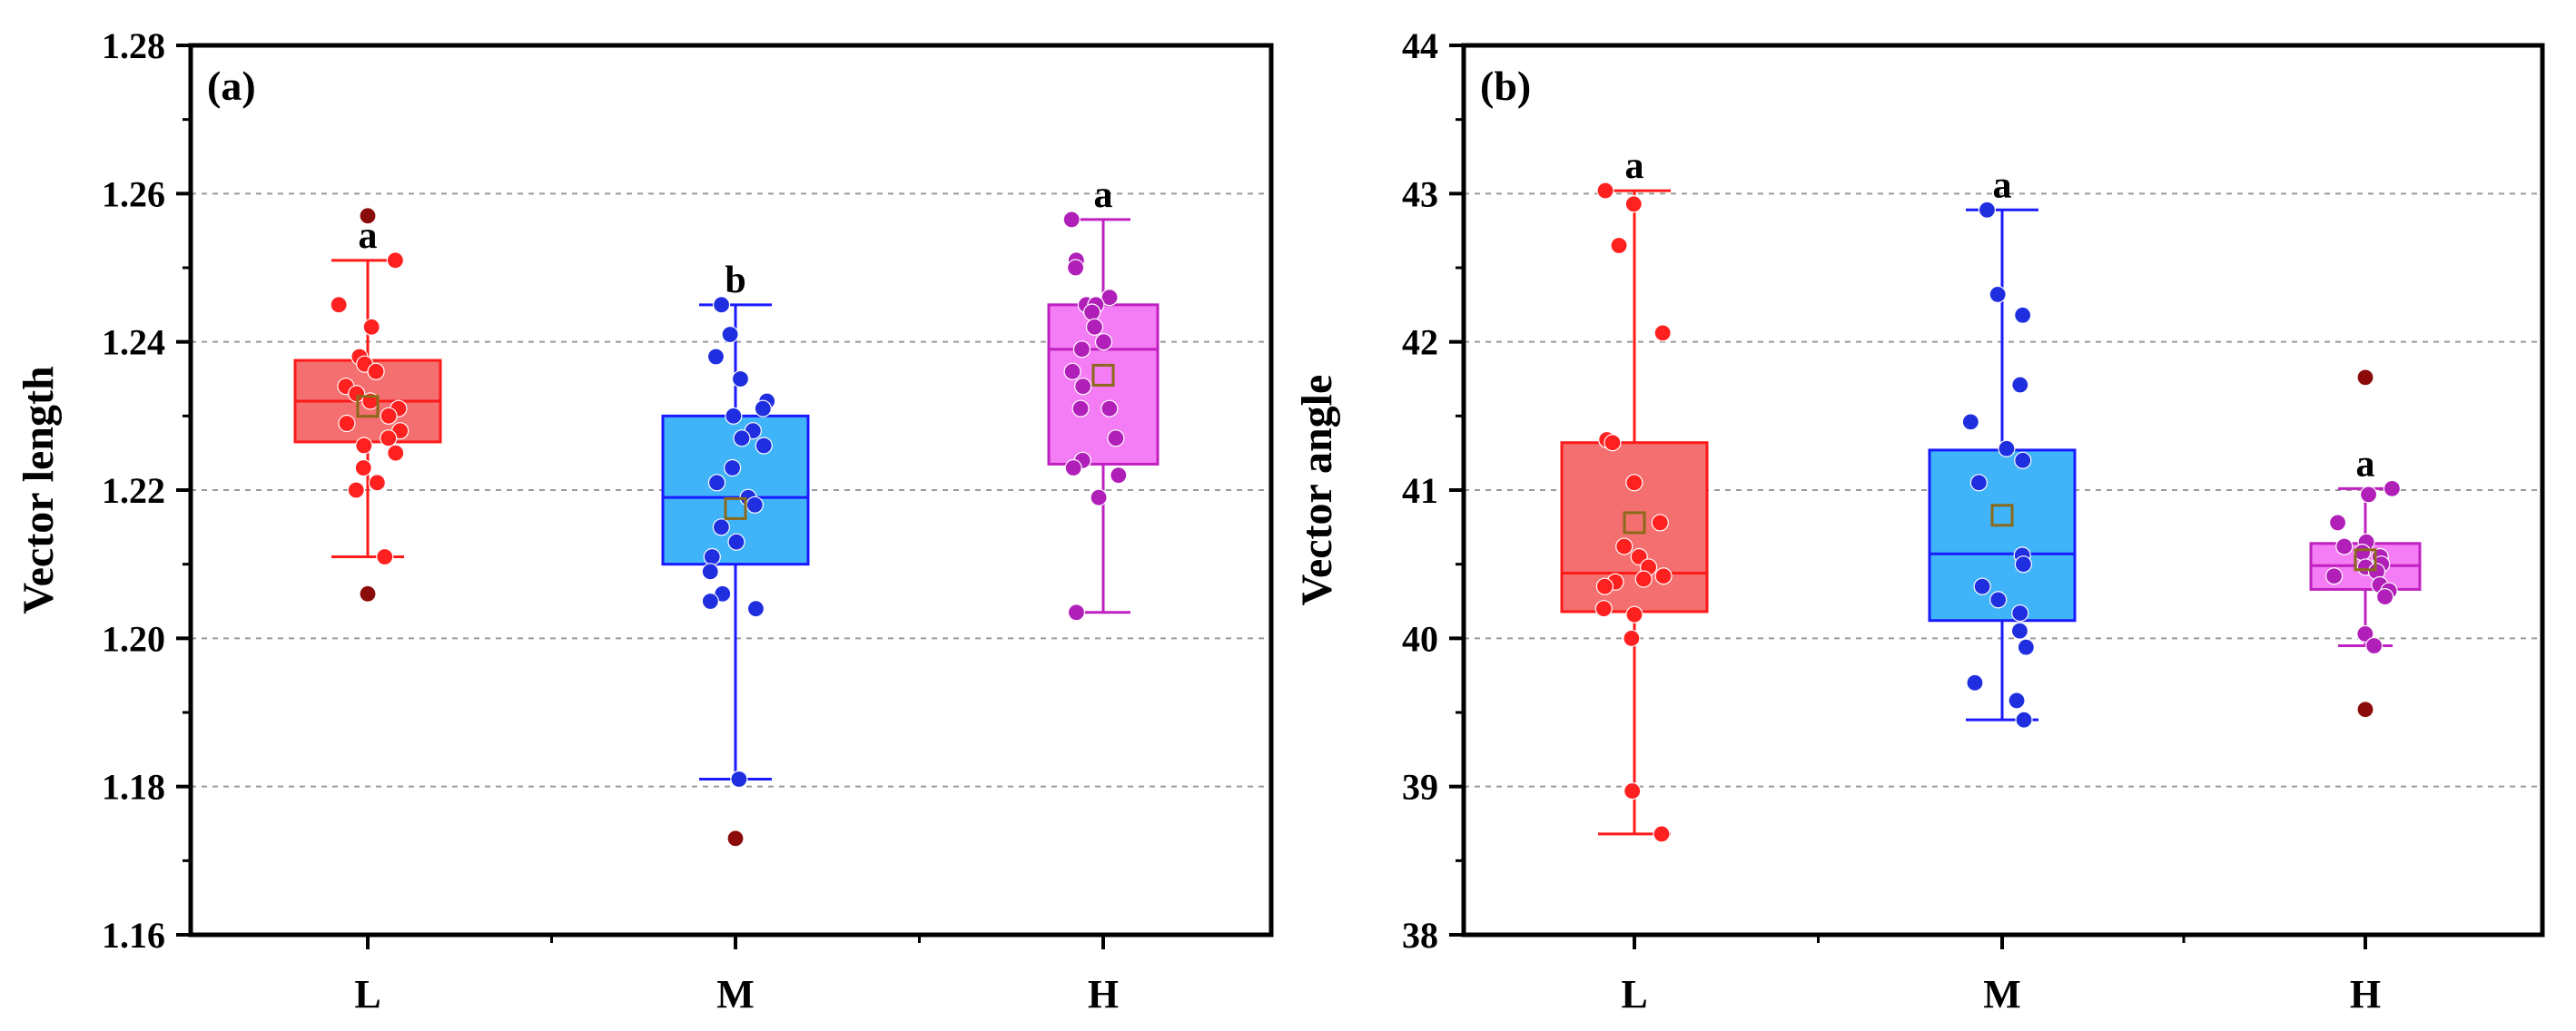 Image resolution: width=2576 pixels, height=1031 pixels. What do you see at coordinates (2002, 994) in the screenshot?
I see `x-tick-label-b-M: M` at bounding box center [2002, 994].